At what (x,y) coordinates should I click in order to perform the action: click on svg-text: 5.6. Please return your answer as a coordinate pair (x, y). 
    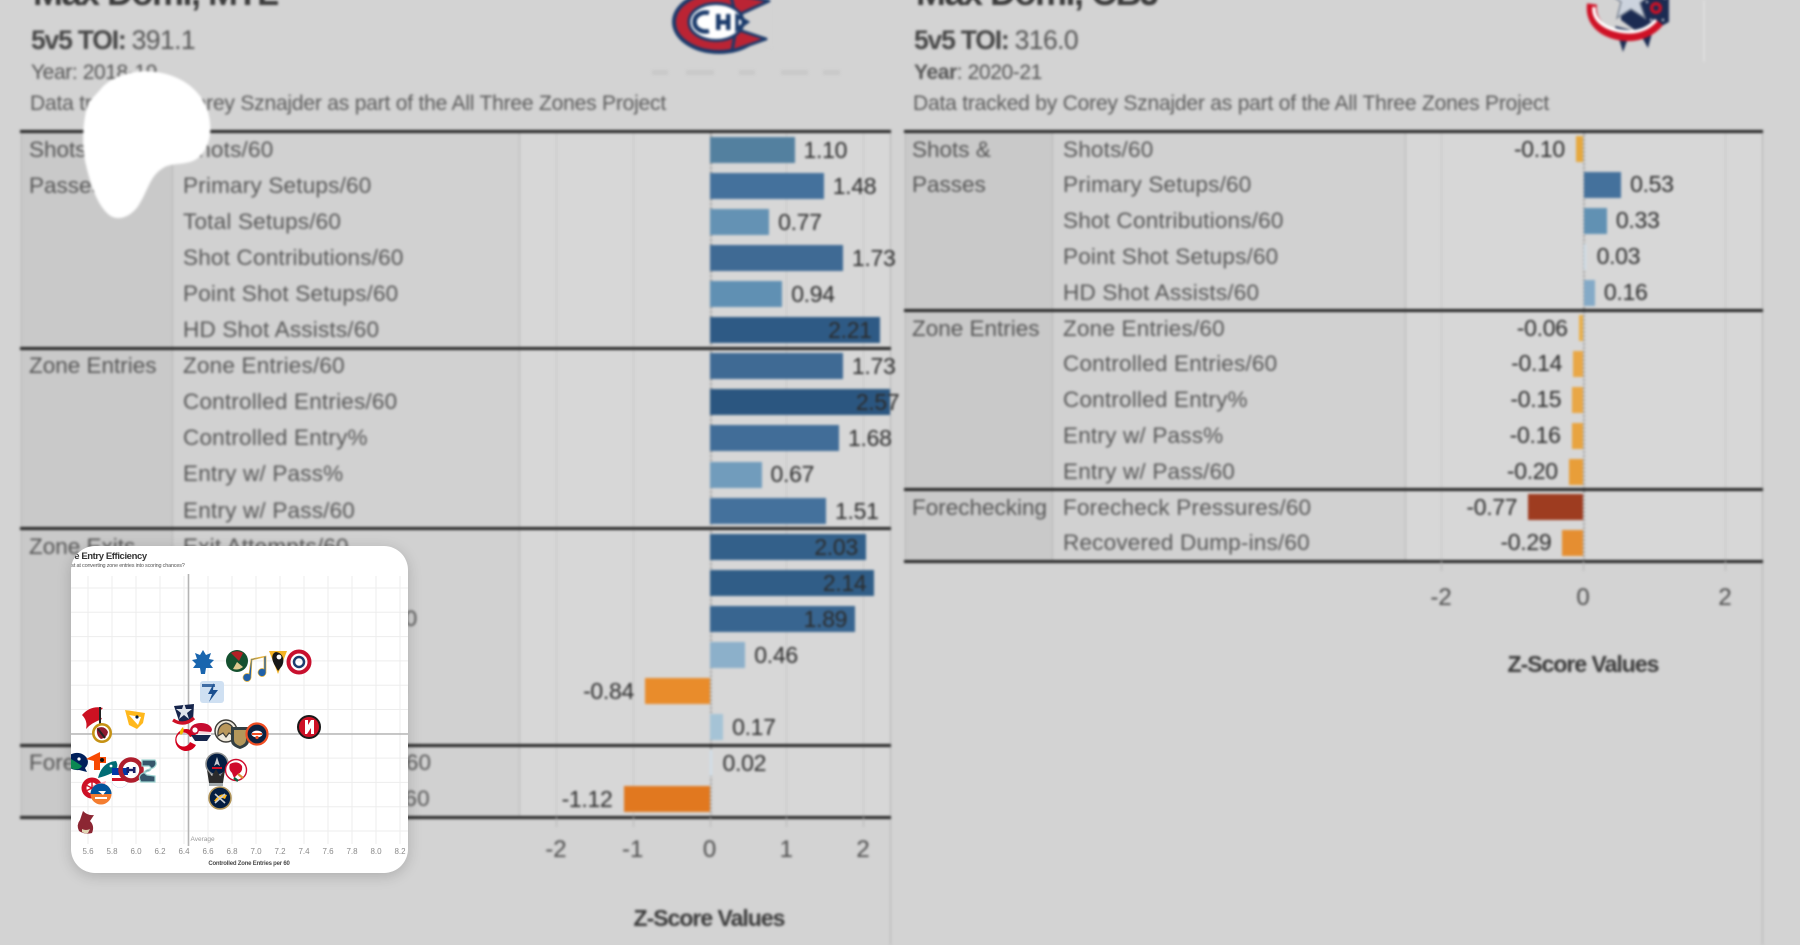
    Looking at the image, I should click on (88, 851).